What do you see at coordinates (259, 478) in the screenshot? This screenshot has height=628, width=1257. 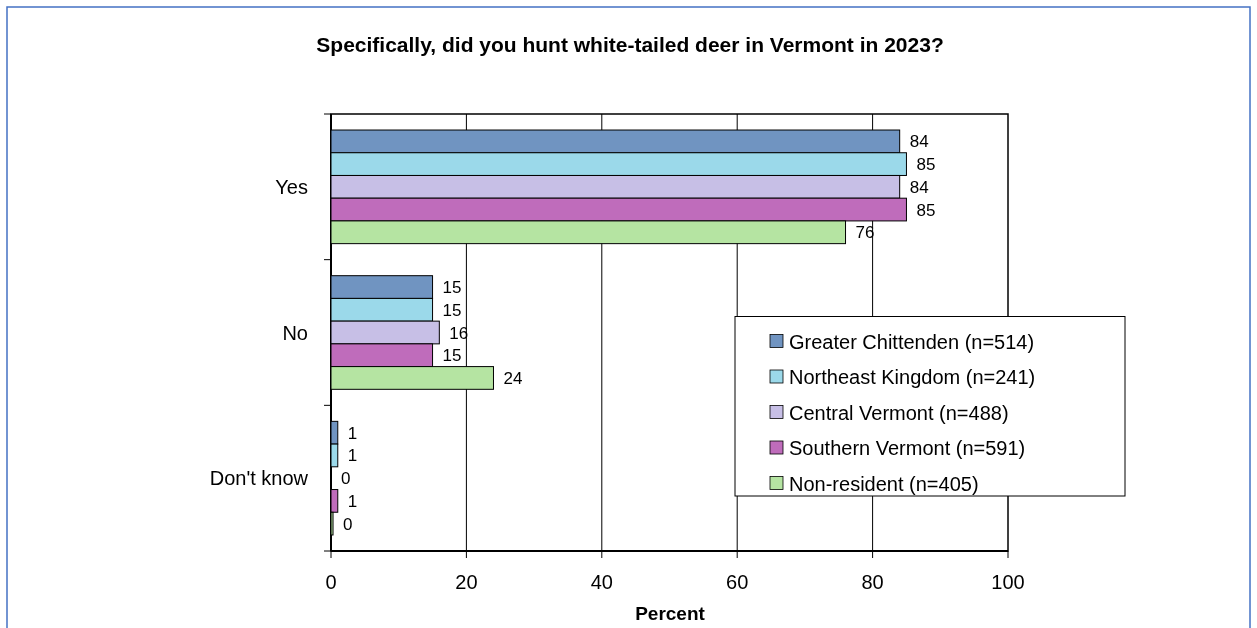 I see `y-tick-label: Don't know` at bounding box center [259, 478].